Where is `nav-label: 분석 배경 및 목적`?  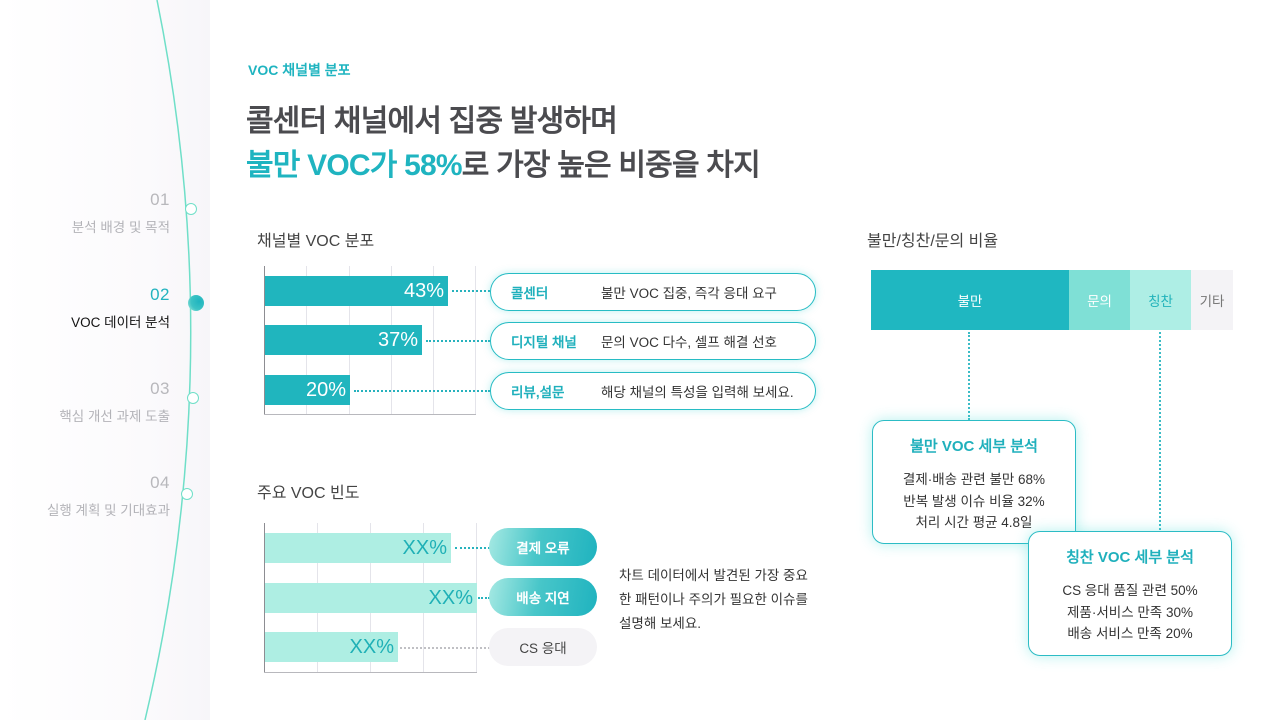
nav-label: 분석 배경 및 목적 is located at coordinates (120, 227).